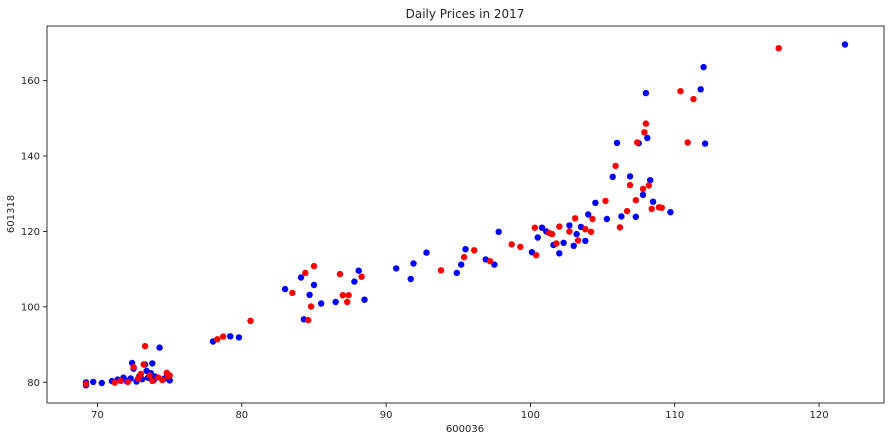  What do you see at coordinates (674, 415) in the screenshot?
I see `x-tick-label: 110` at bounding box center [674, 415].